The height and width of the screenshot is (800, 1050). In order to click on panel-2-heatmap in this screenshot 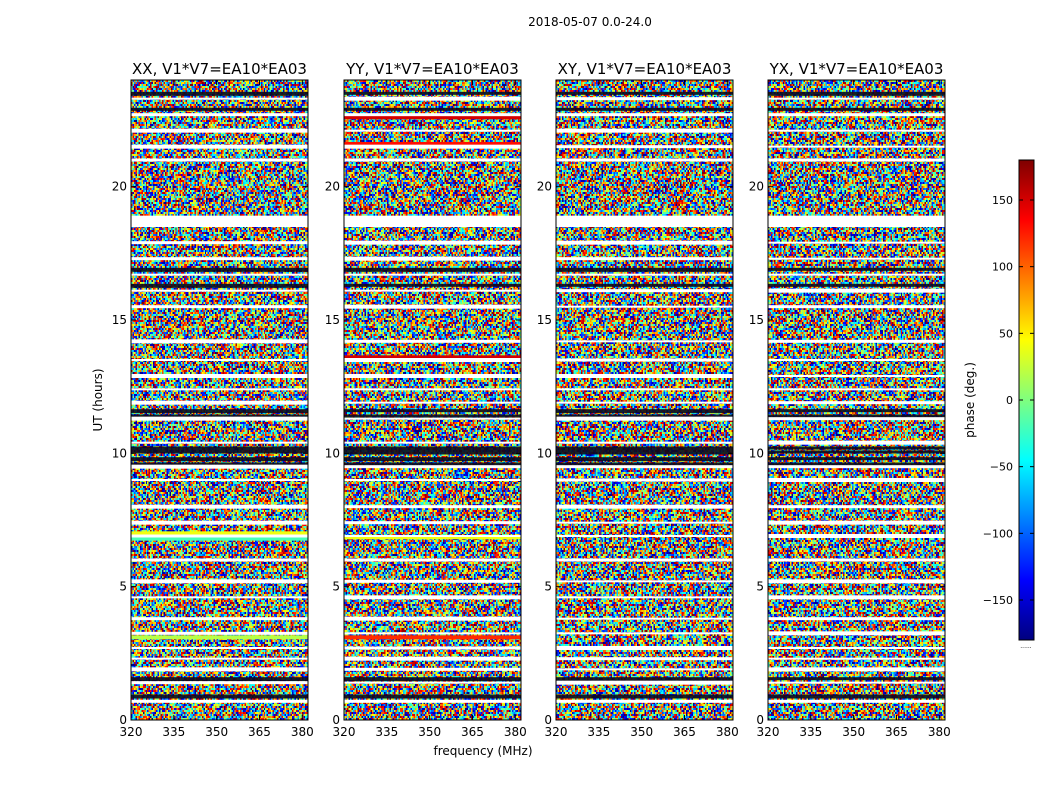, I will do `click(432, 400)`.